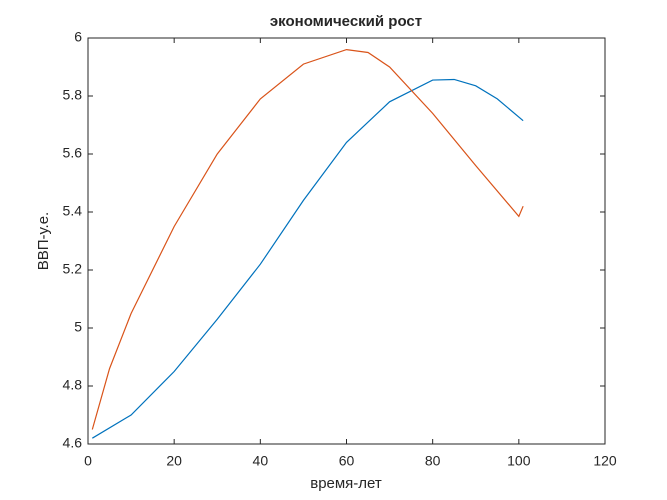 The height and width of the screenshot is (500, 667). I want to click on y-tick-label: 5, so click(78, 327).